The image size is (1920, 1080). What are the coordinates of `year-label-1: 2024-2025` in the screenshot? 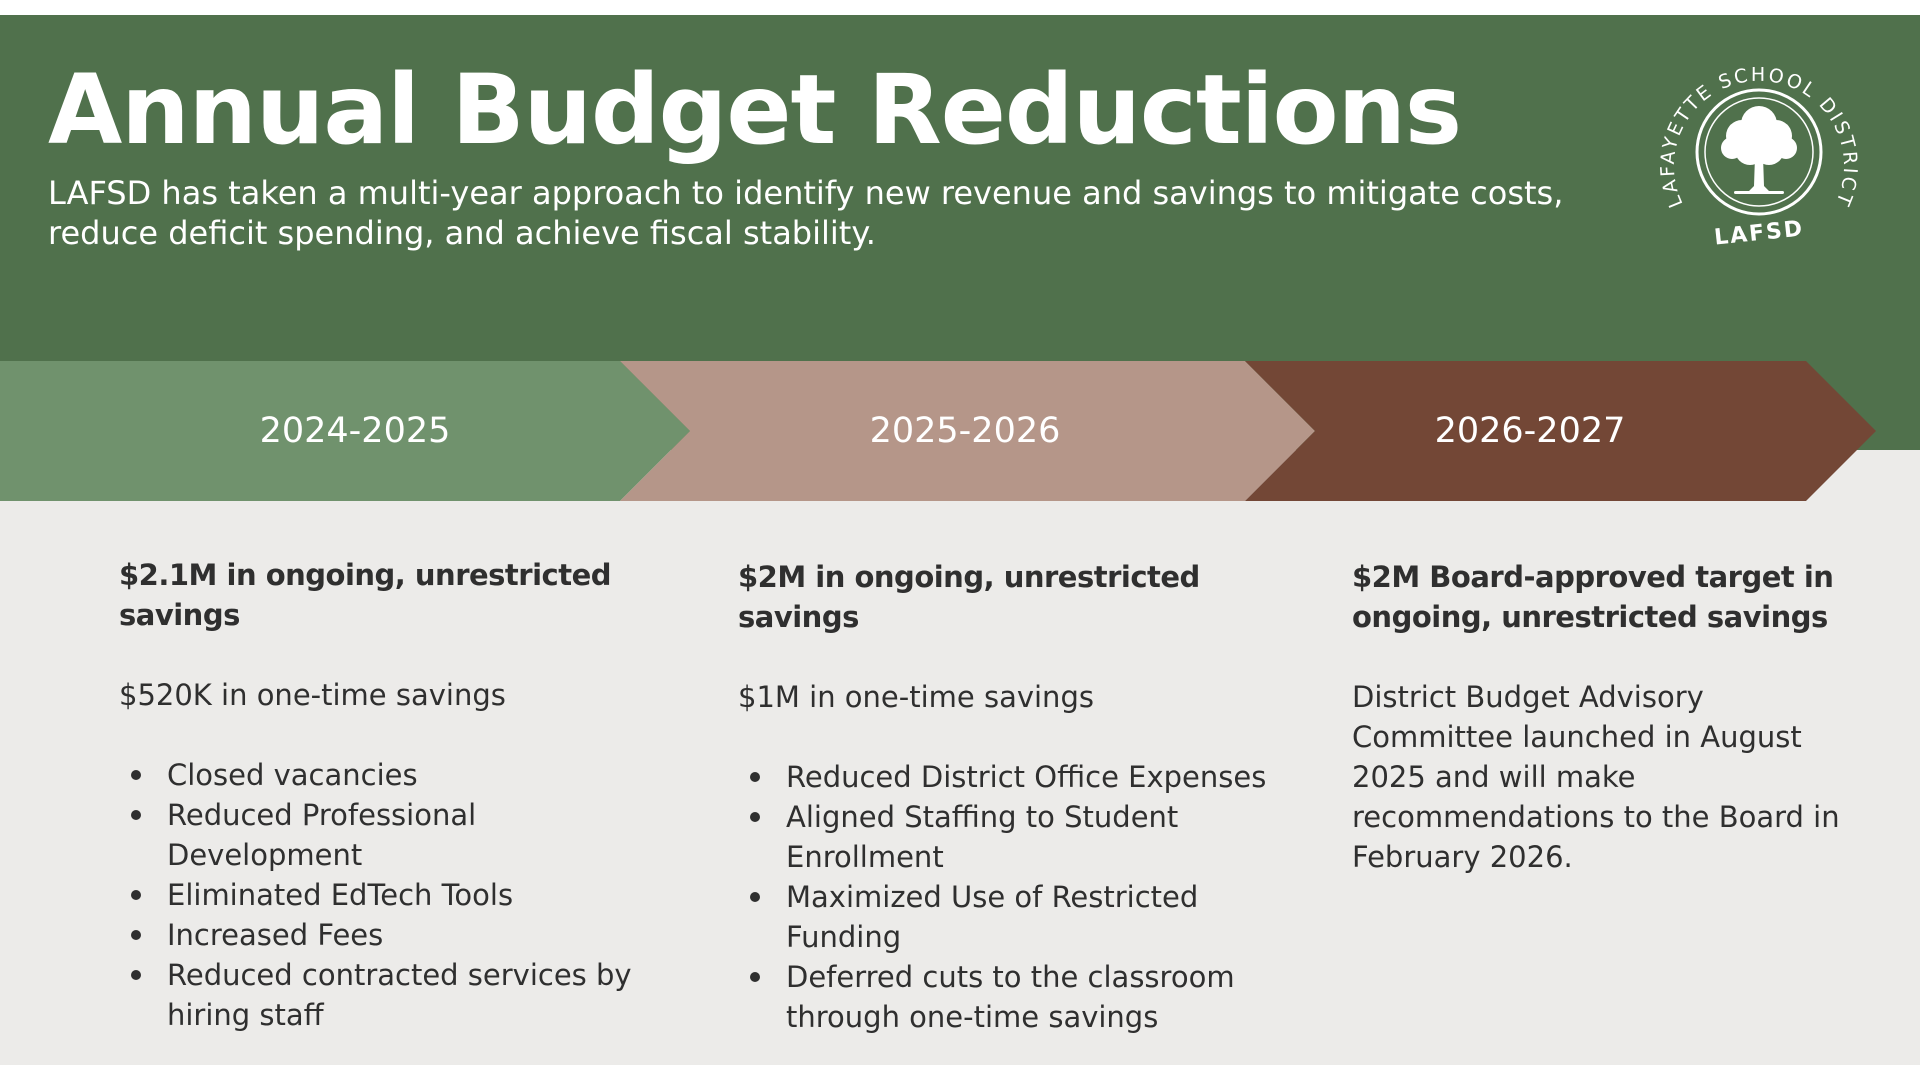 It's located at (355, 431).